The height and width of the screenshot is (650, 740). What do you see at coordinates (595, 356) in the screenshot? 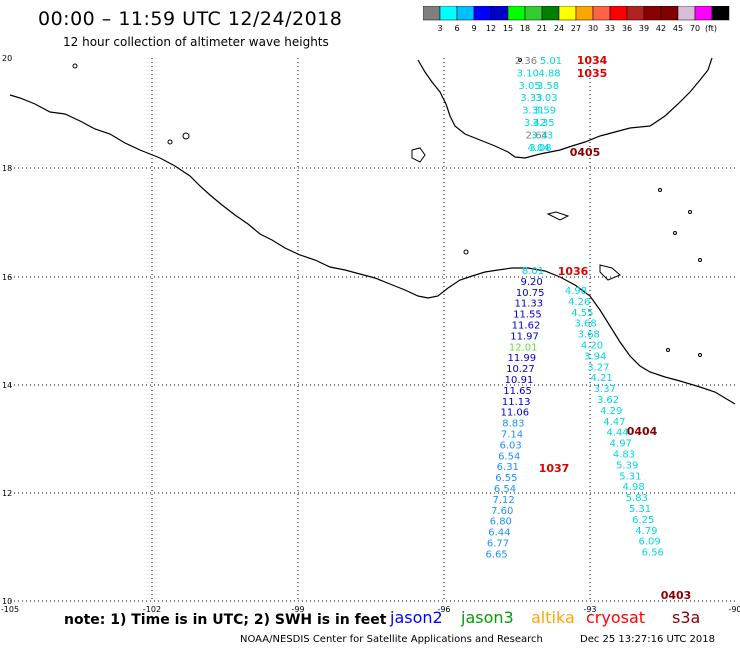
I see `wave-height-label: 3.94` at bounding box center [595, 356].